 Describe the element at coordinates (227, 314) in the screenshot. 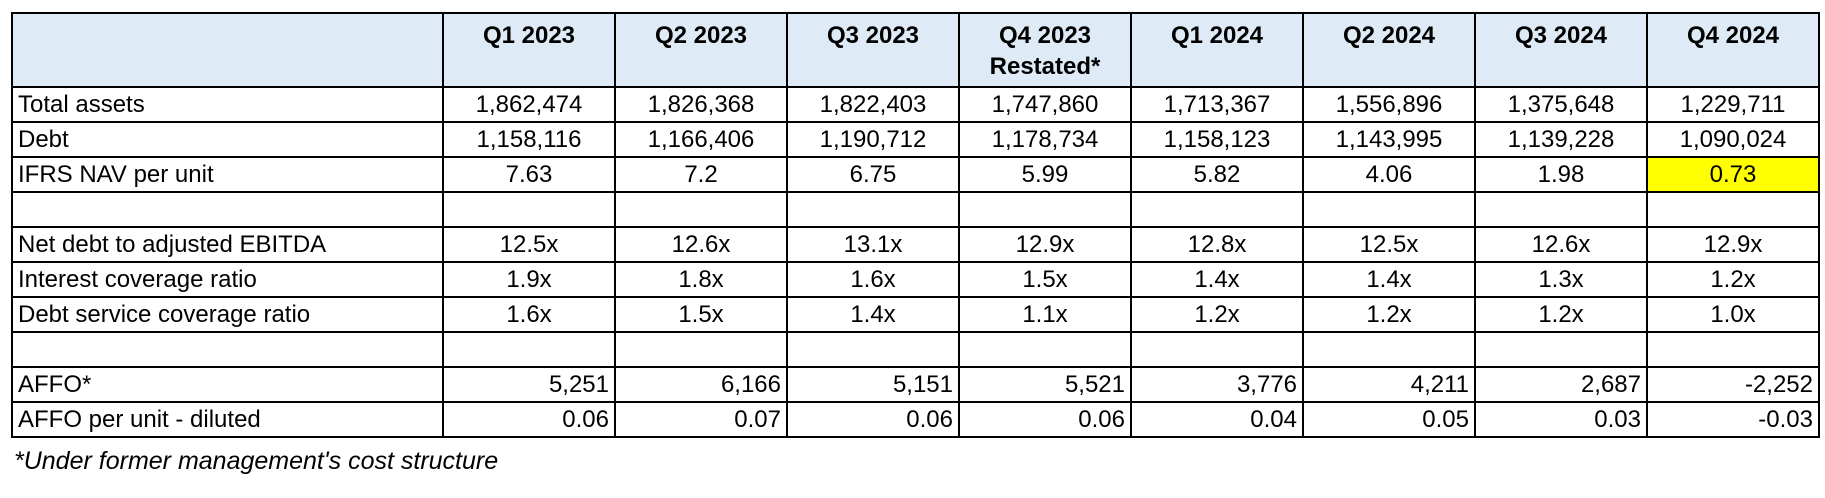

I see `row-label: Debt service coverage ratio` at that location.